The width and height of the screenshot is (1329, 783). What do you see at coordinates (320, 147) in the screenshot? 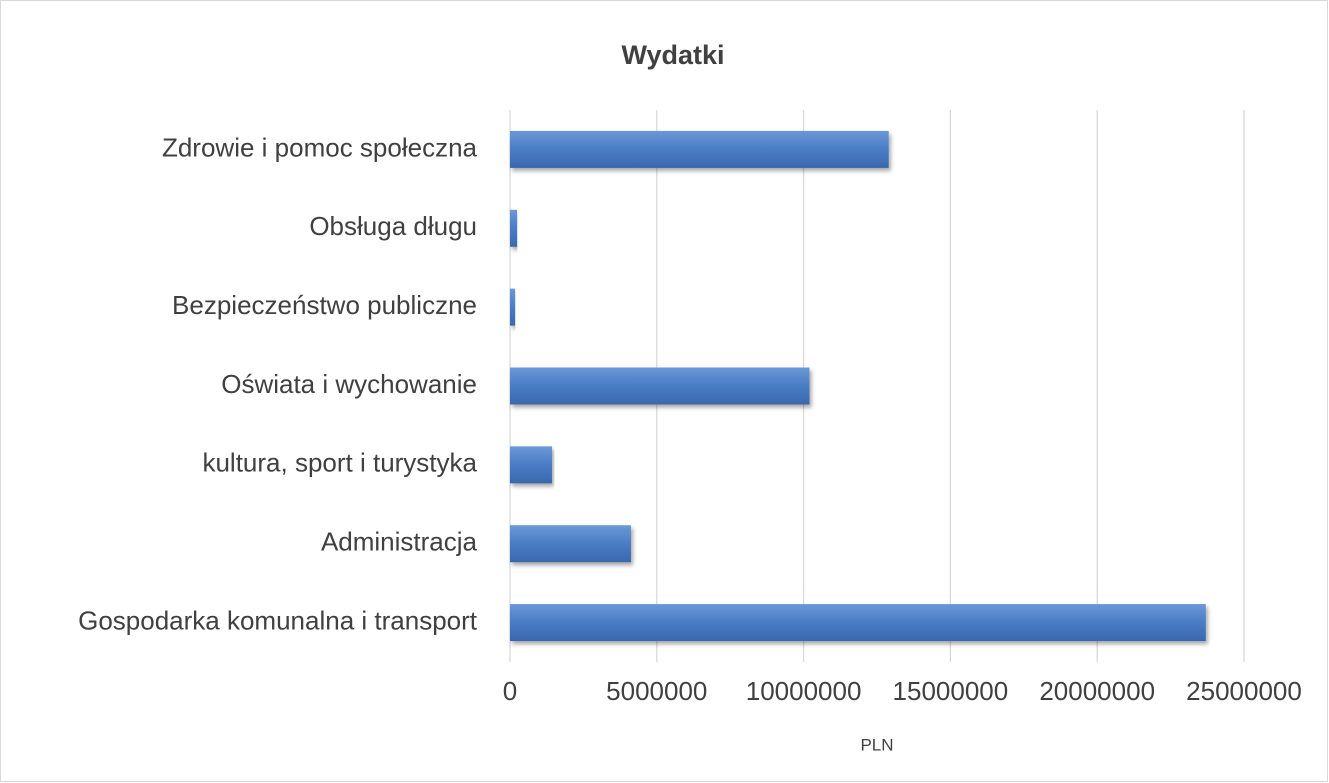
I see `y-tick-label: Zdrowie i pomoc społeczna` at bounding box center [320, 147].